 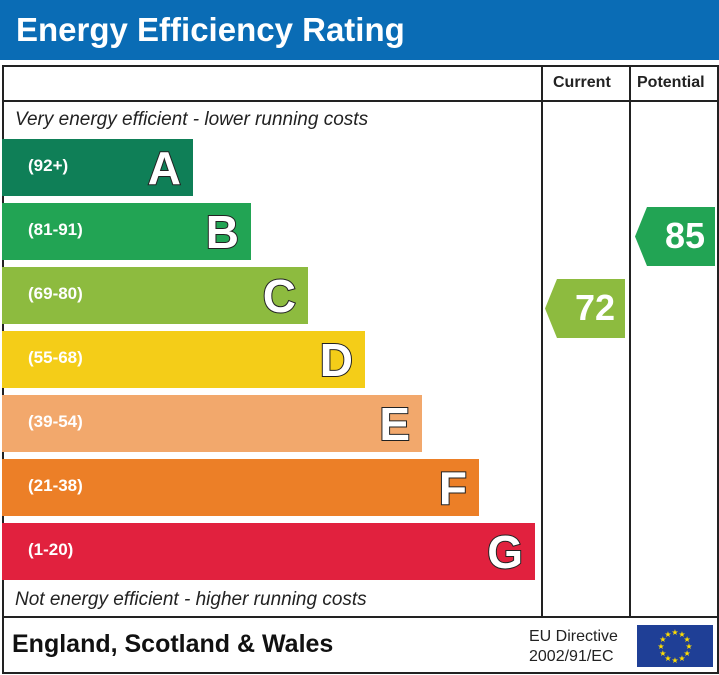 What do you see at coordinates (582, 82) in the screenshot?
I see `column-header-current: Current` at bounding box center [582, 82].